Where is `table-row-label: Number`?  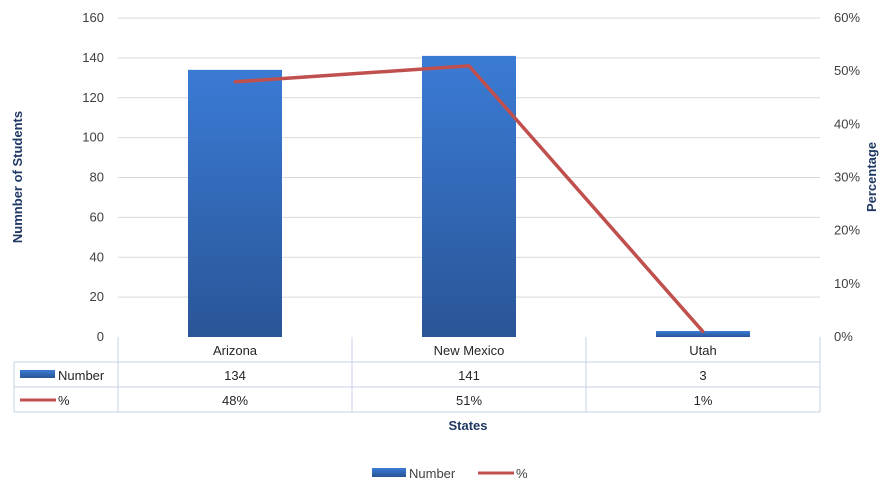 table-row-label: Number is located at coordinates (81, 375).